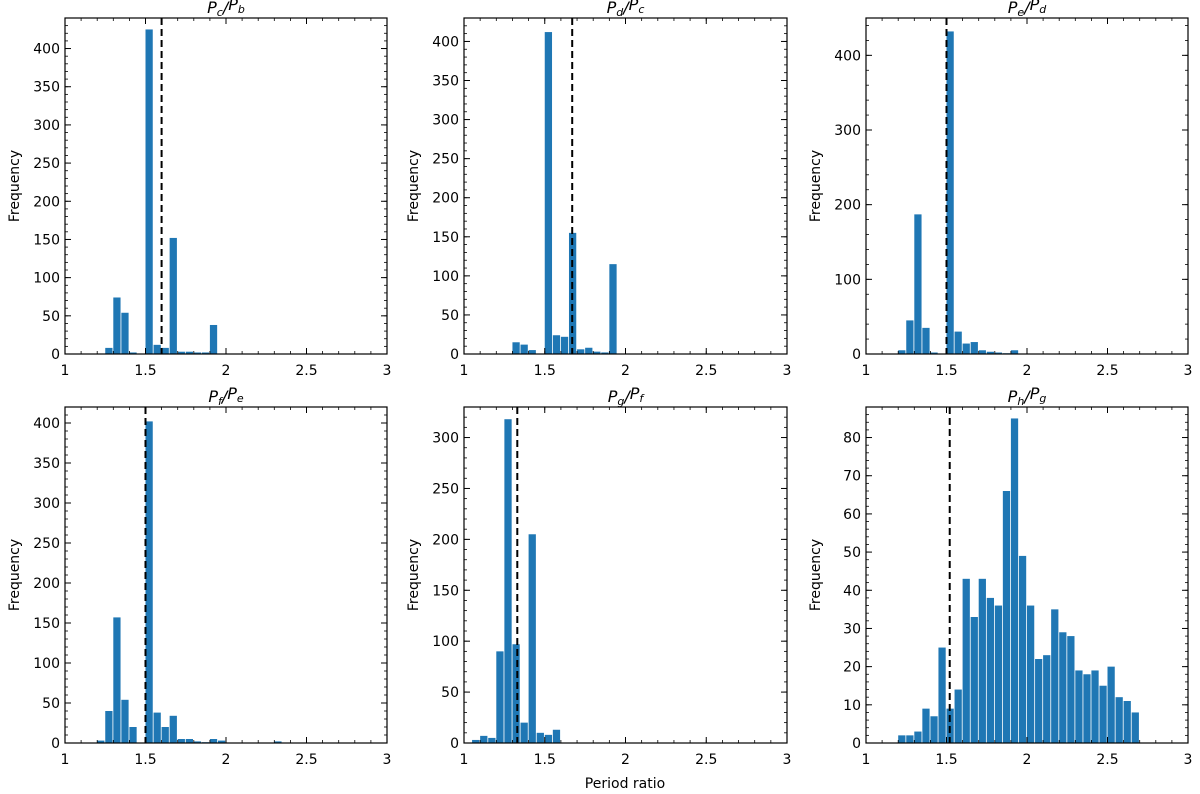  I want to click on chart-title: Pf/Pe, so click(226, 396).